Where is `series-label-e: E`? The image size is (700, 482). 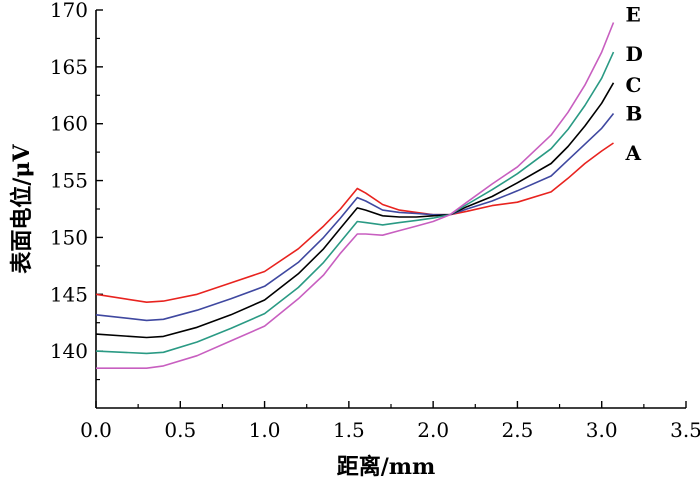
series-label-e: E is located at coordinates (633, 15).